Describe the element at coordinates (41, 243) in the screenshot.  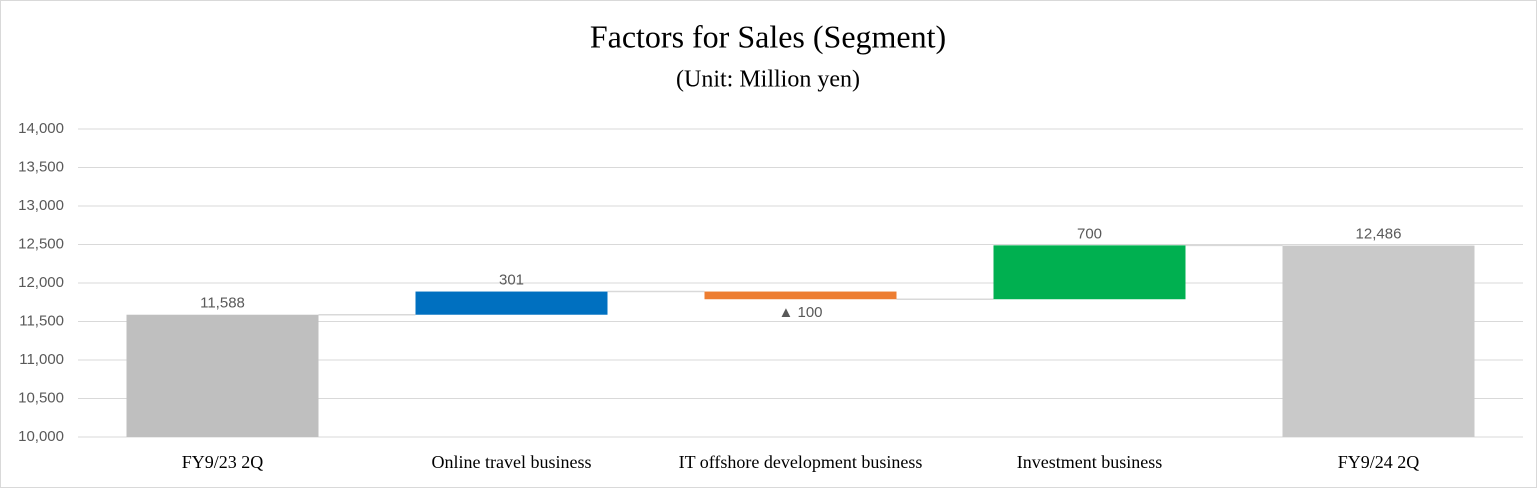
I see `y-tick-label: 12,500` at that location.